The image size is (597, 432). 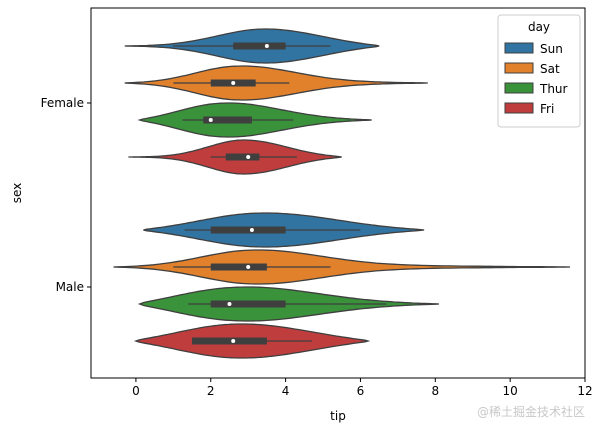 I want to click on iqr-box-fri-male, so click(x=229, y=341).